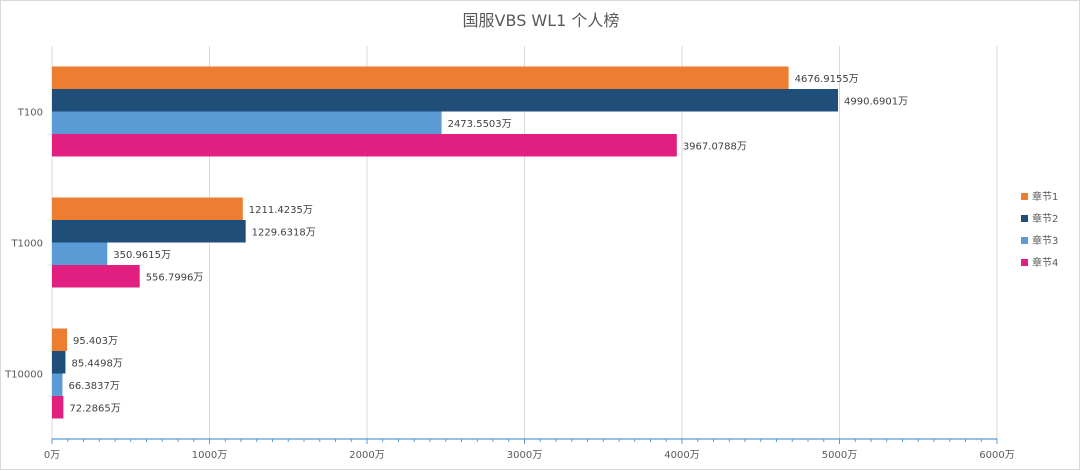  Describe the element at coordinates (96, 363) in the screenshot. I see `data-label: 85.4498万` at that location.